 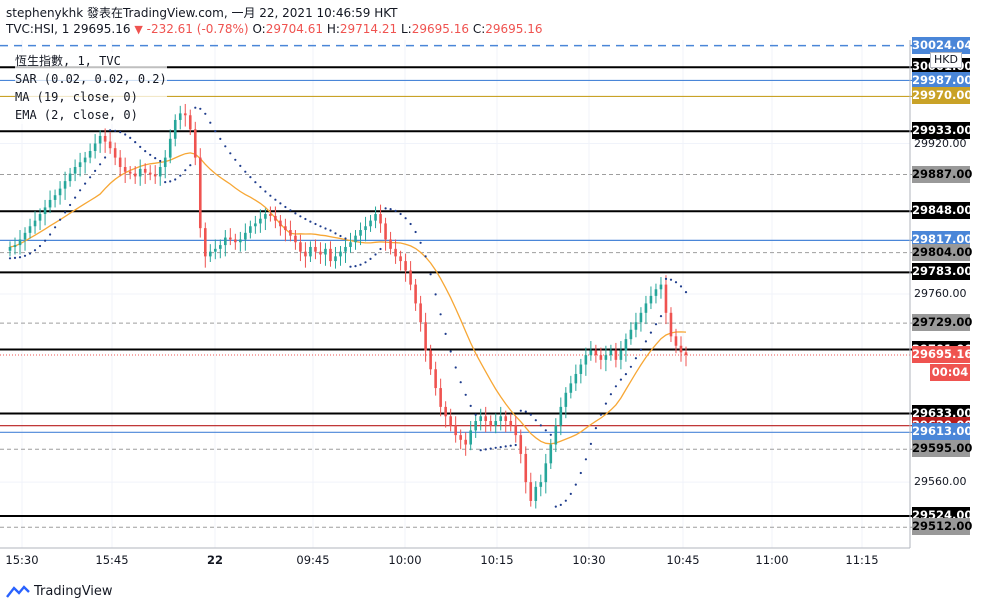 What do you see at coordinates (91, 61) in the screenshot?
I see `legend-title: 恆生指數, 1, TVC` at bounding box center [91, 61].